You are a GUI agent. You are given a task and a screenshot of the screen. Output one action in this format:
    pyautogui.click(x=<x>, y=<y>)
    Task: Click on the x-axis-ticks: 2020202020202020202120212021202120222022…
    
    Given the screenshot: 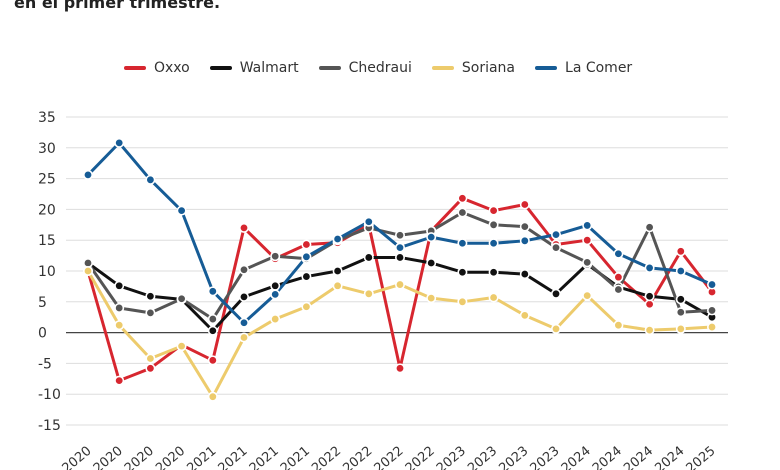 What is the action you would take?
    pyautogui.click(x=389, y=457)
    